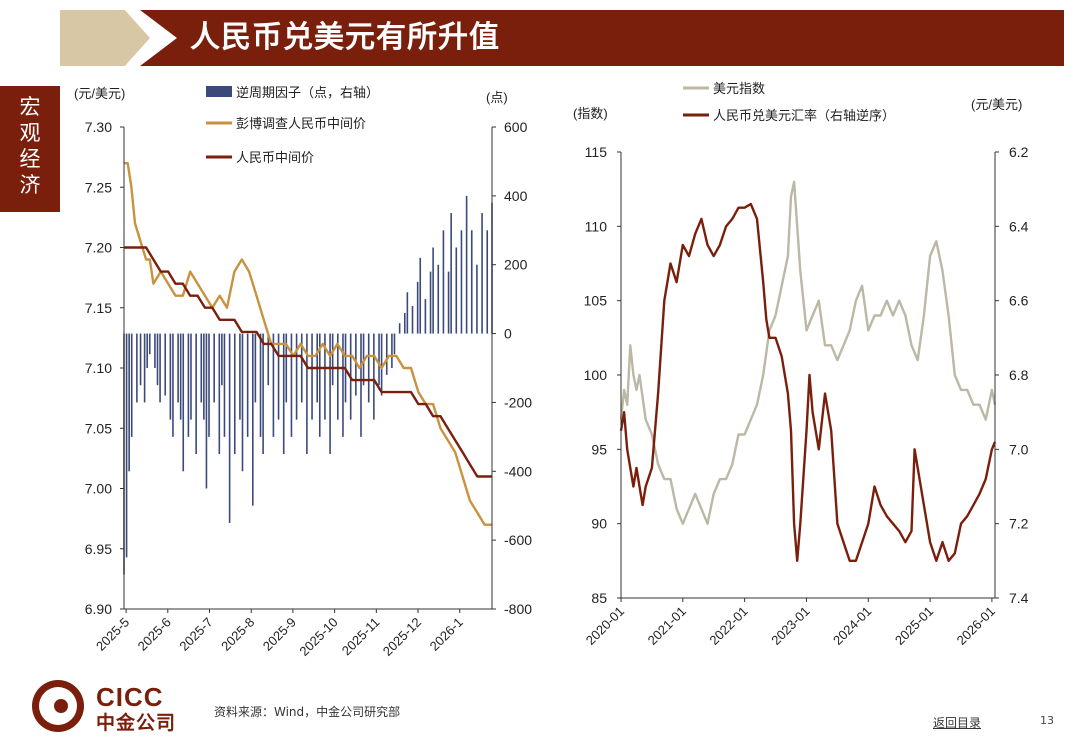 The width and height of the screenshot is (1080, 755). I want to click on x-tick-label: 2025-12, so click(402, 637).